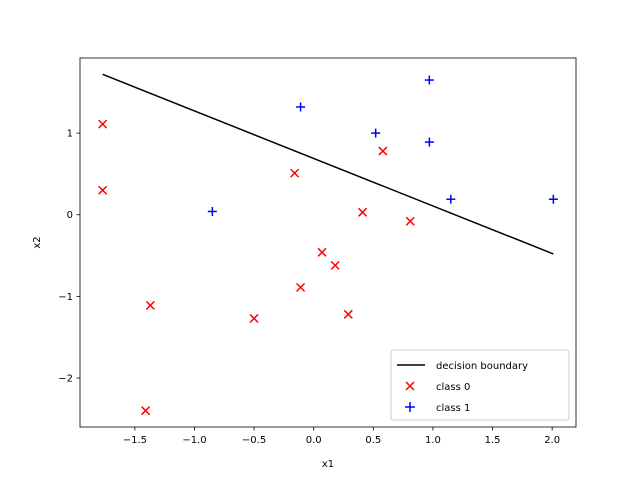 The image size is (640, 480). I want to click on legend-class-1-swatch, so click(410, 407).